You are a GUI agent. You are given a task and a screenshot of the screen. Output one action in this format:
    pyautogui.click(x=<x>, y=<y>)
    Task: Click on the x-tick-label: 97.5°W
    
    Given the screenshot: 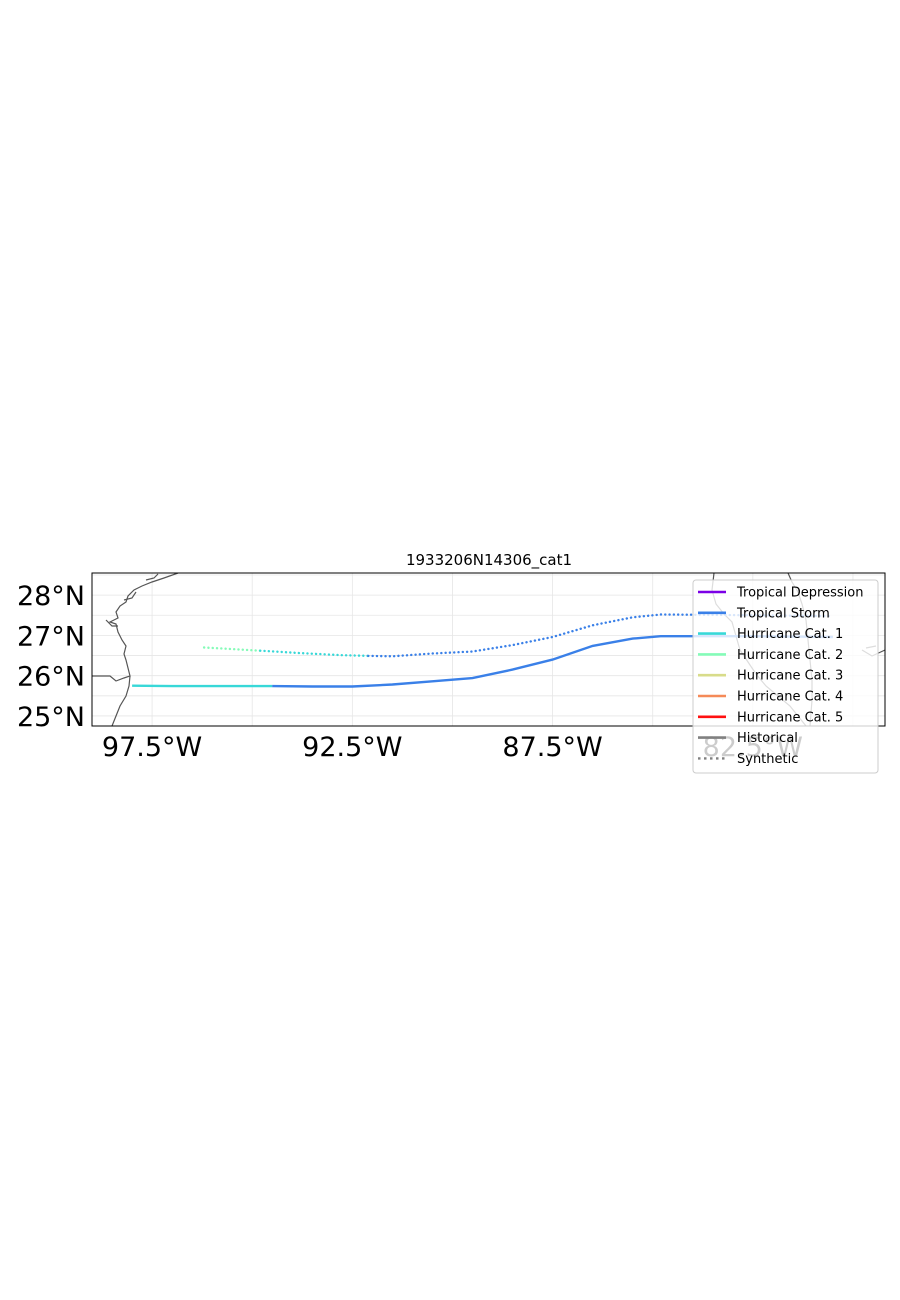 What is the action you would take?
    pyautogui.click(x=152, y=747)
    